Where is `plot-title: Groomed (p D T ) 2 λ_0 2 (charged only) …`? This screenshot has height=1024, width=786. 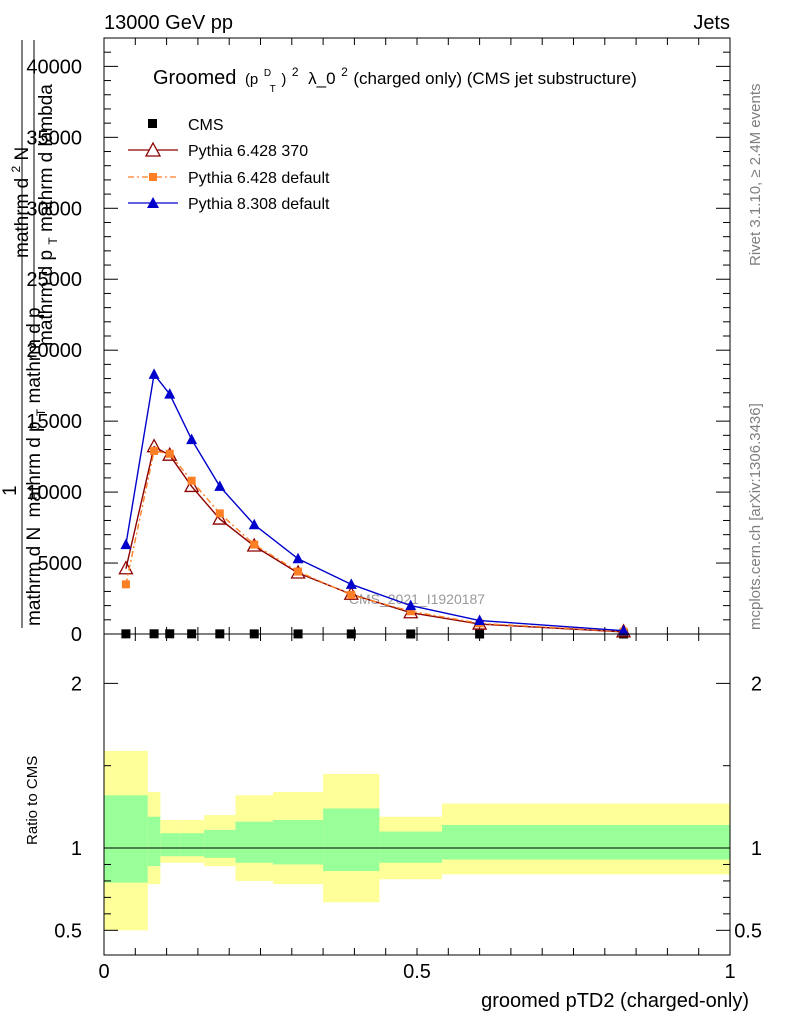
plot-title: Groomed (p D T ) 2 λ_0 2 (charged only) … is located at coordinates (395, 78).